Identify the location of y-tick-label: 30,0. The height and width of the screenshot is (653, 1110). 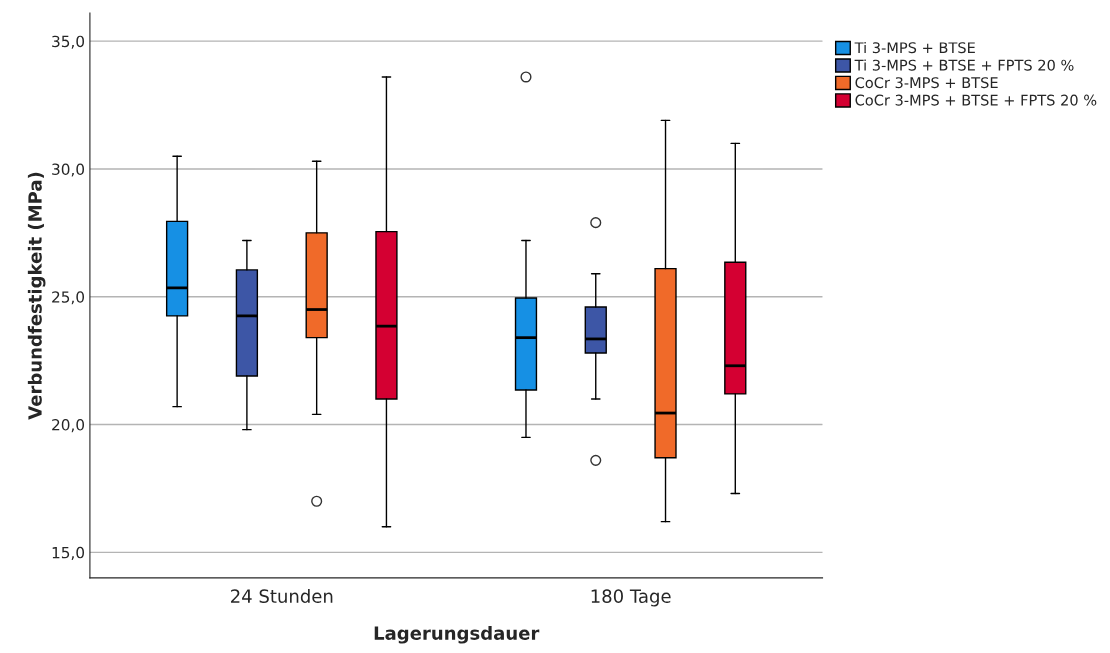
(68, 170).